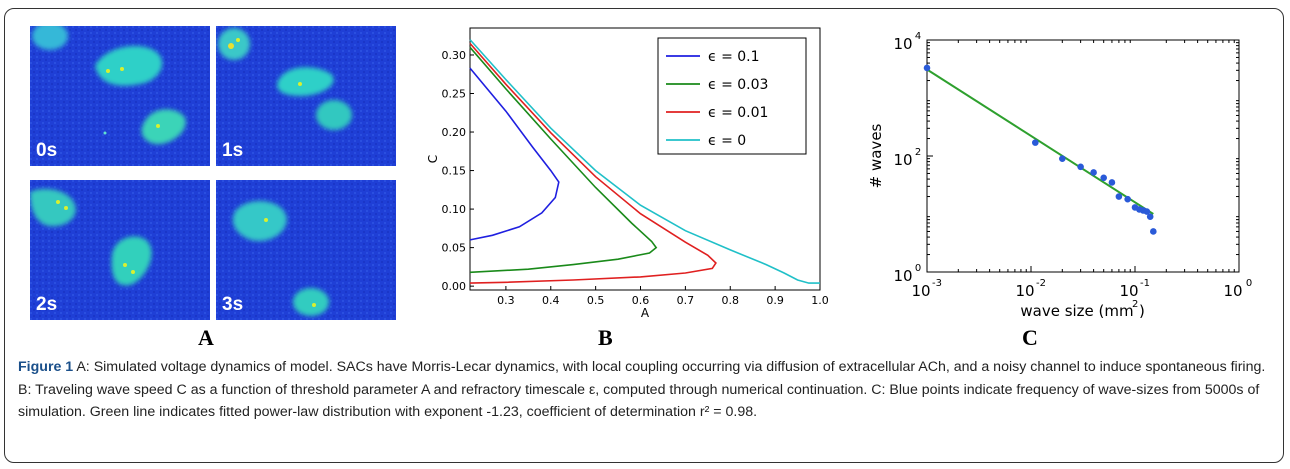 This screenshot has height=469, width=1290. Describe the element at coordinates (1135, 304) in the screenshot. I see `x-axis-label-sup: 2` at that location.